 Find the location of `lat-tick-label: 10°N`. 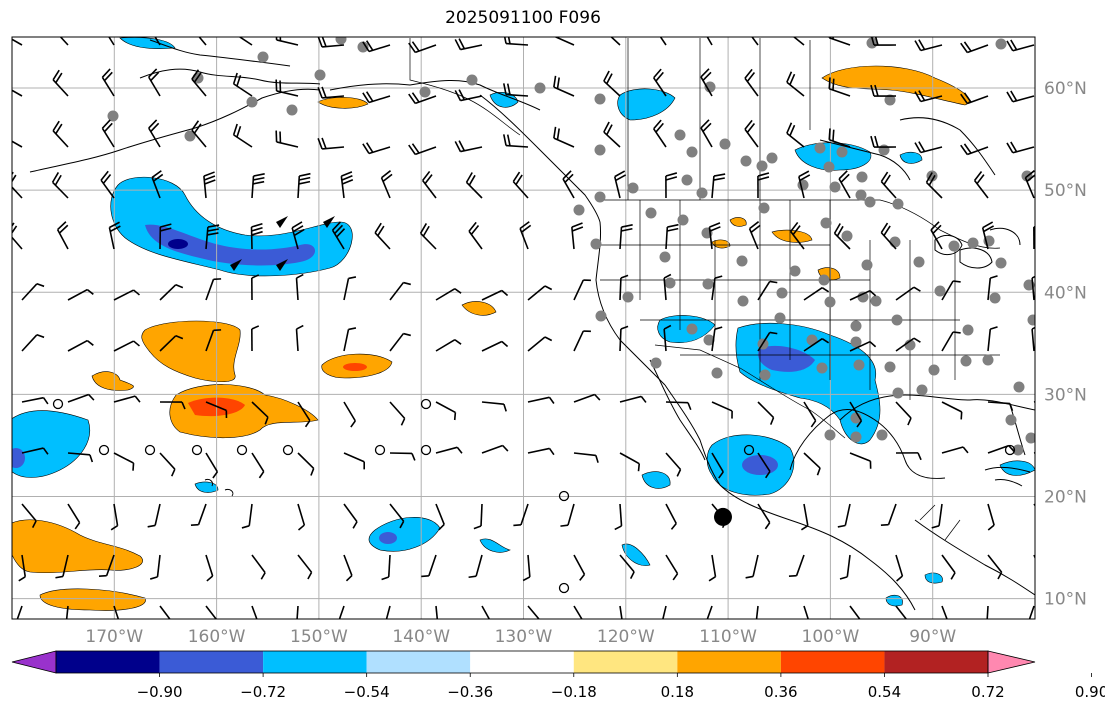

lat-tick-label: 10°N is located at coordinates (1065, 600).